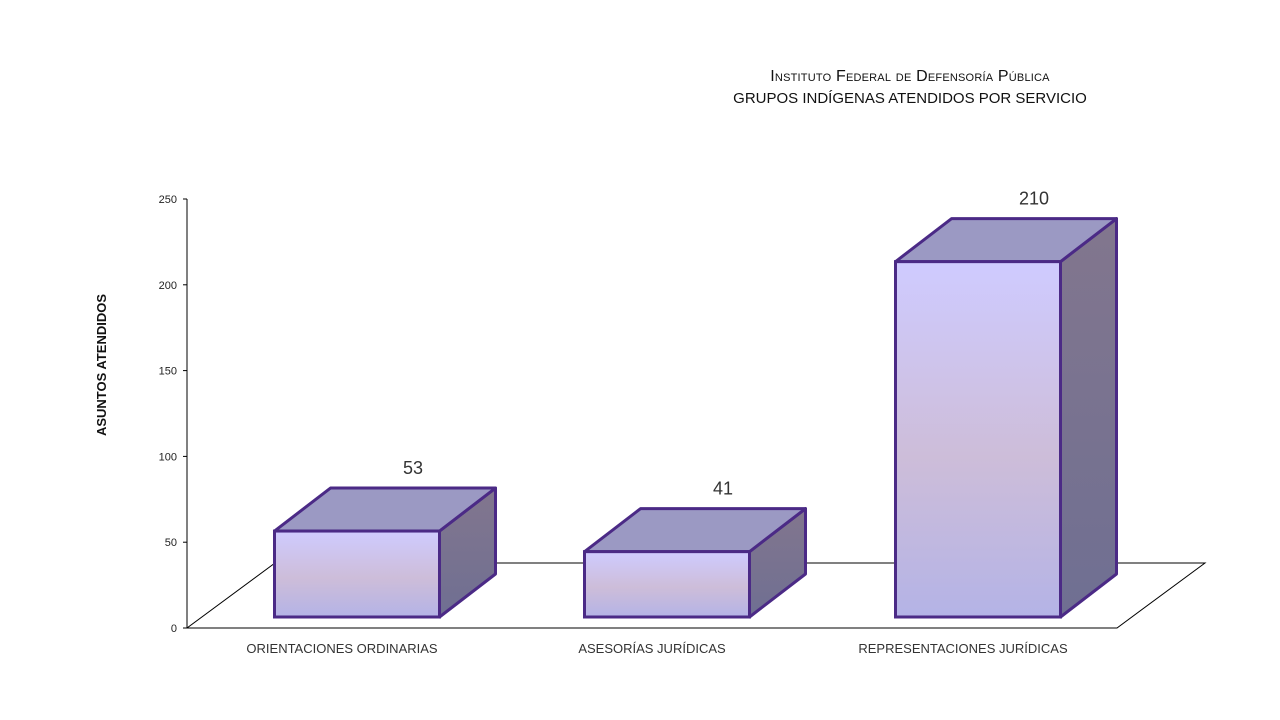 The image size is (1280, 720). Describe the element at coordinates (168, 372) in the screenshot. I see `y-tick-label: 150` at that location.